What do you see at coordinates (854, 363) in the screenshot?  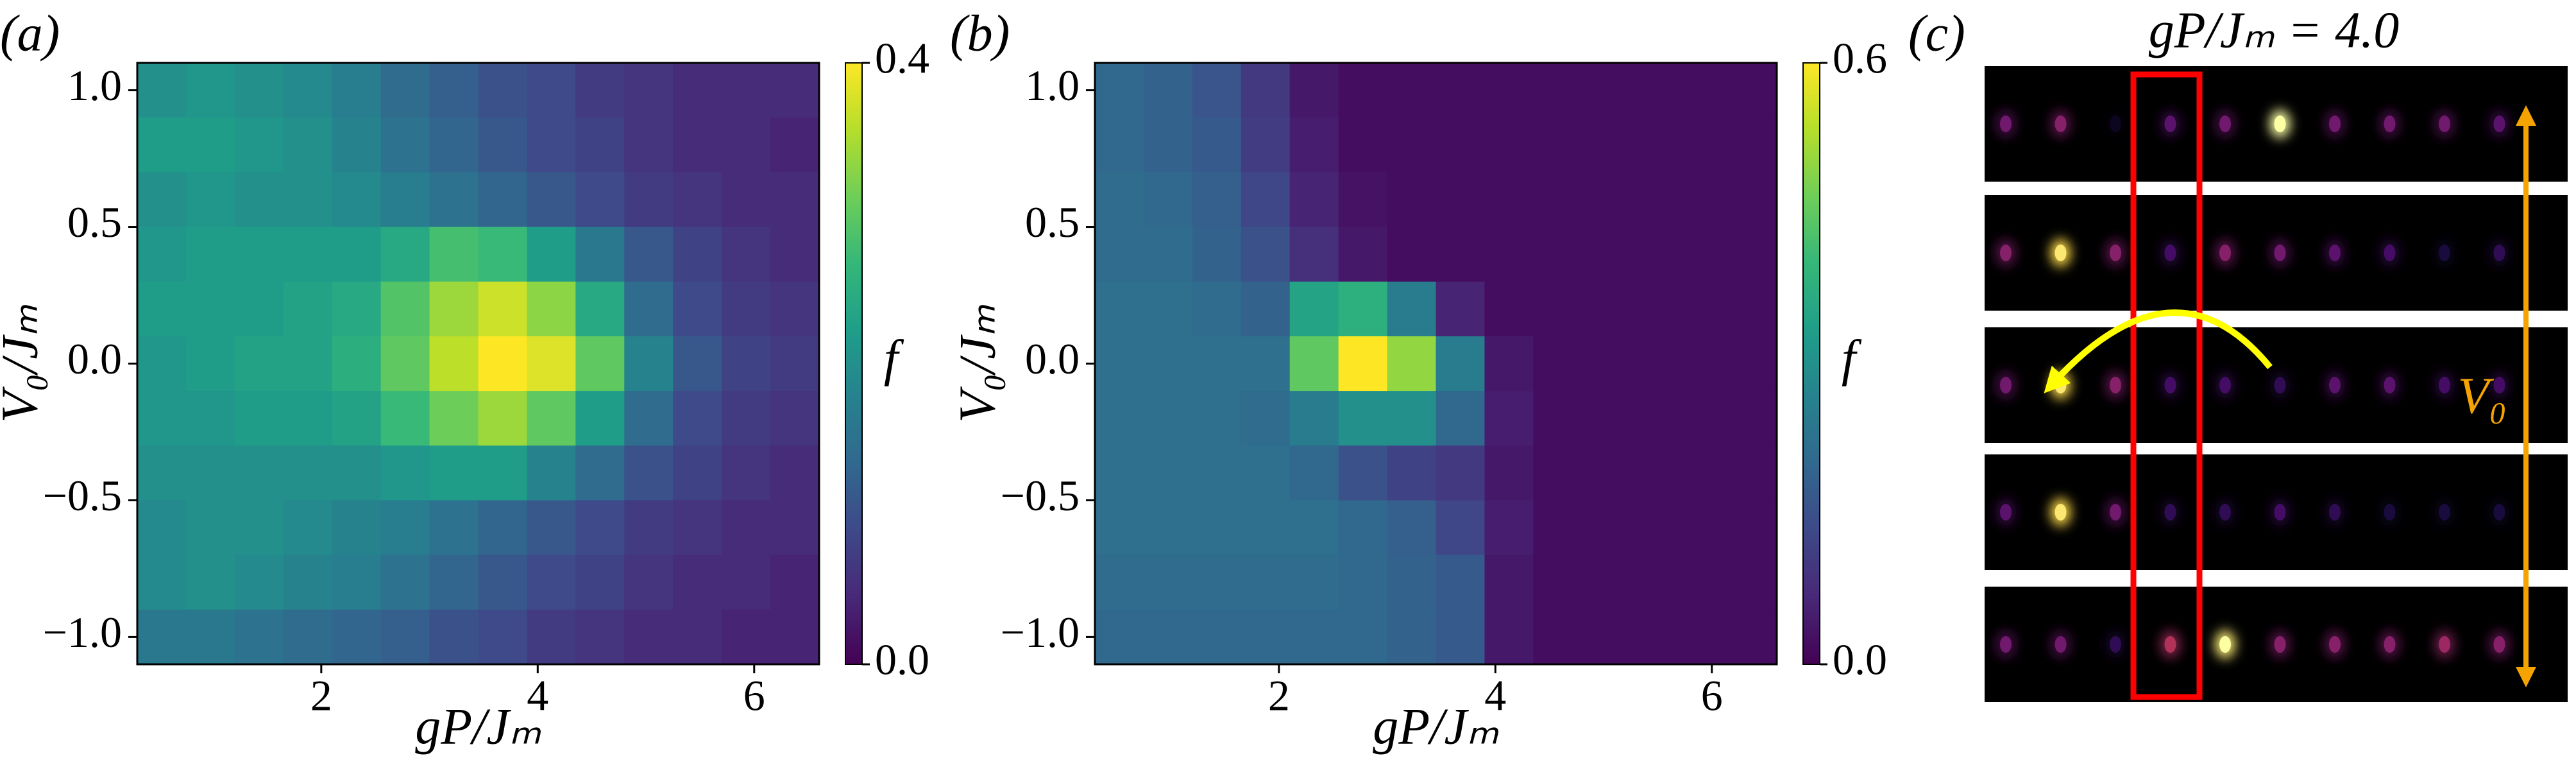 I see `colorbar` at bounding box center [854, 363].